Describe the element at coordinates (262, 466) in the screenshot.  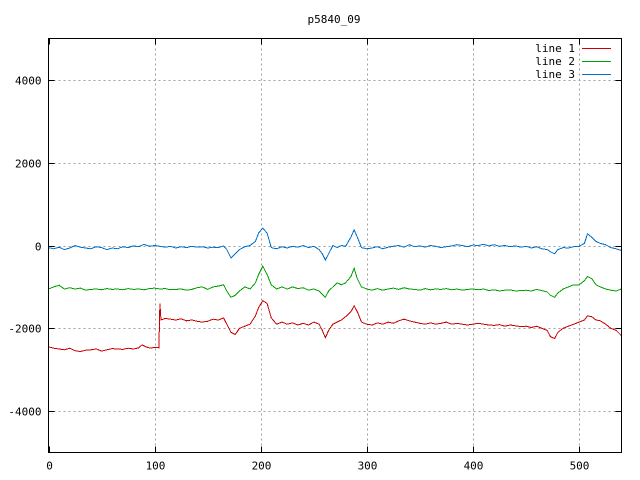
I see `x-tick-label: 200` at that location.